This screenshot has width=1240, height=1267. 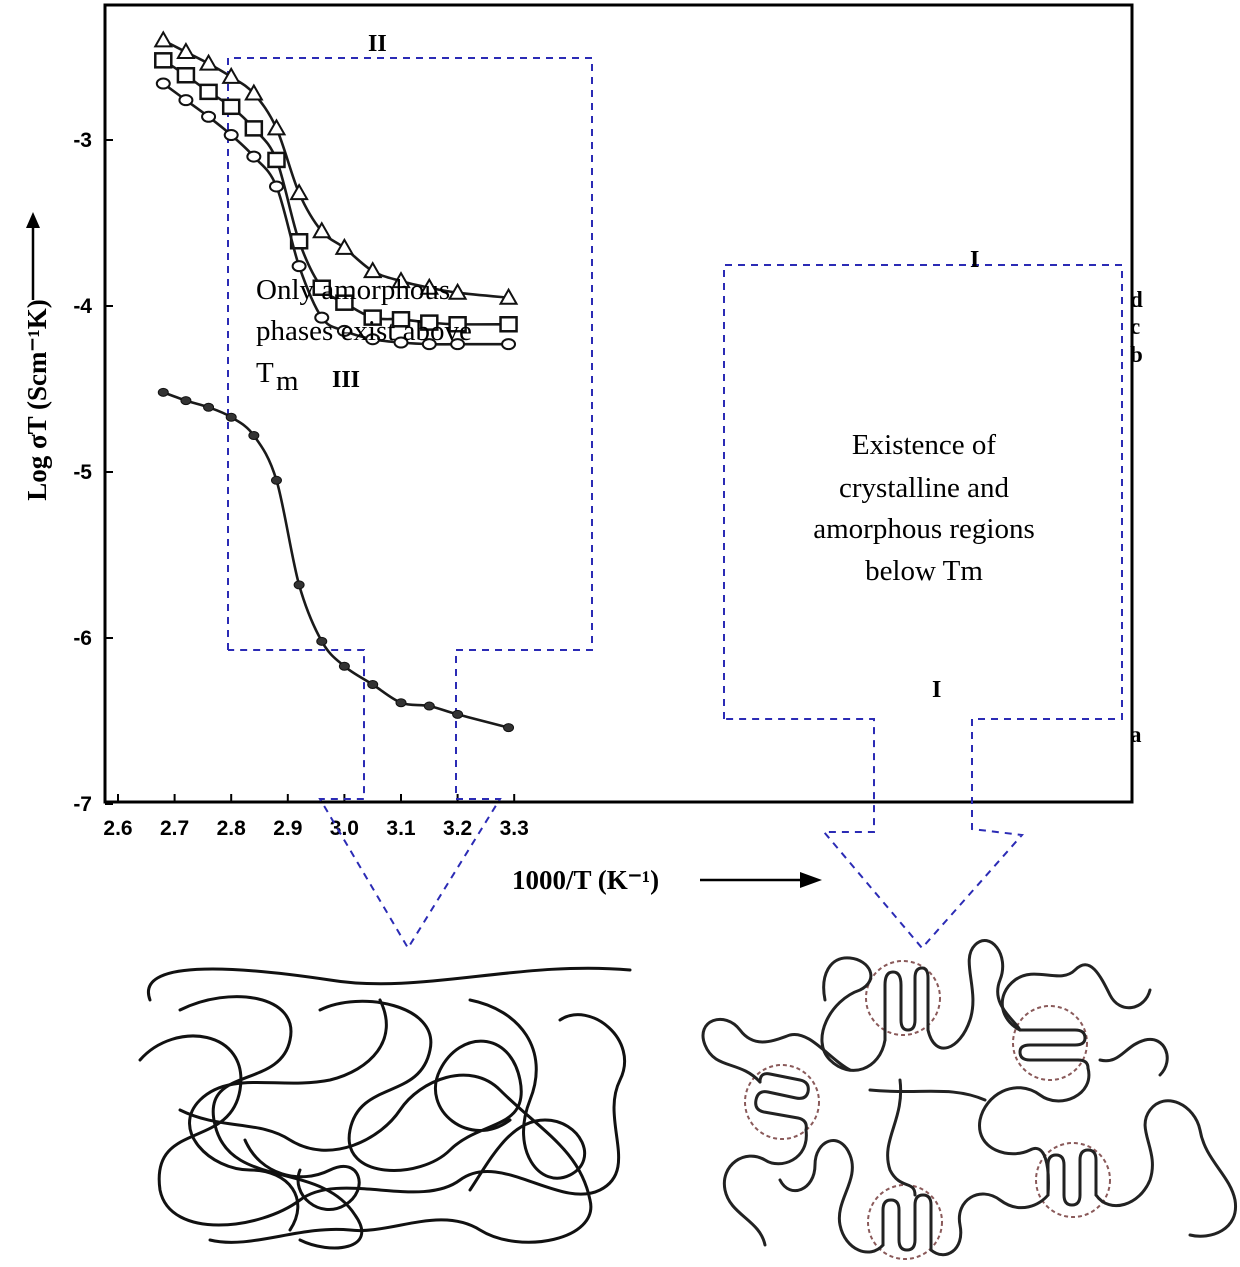 I want to click on below-tm-line-1: Existence of, so click(x=924, y=445).